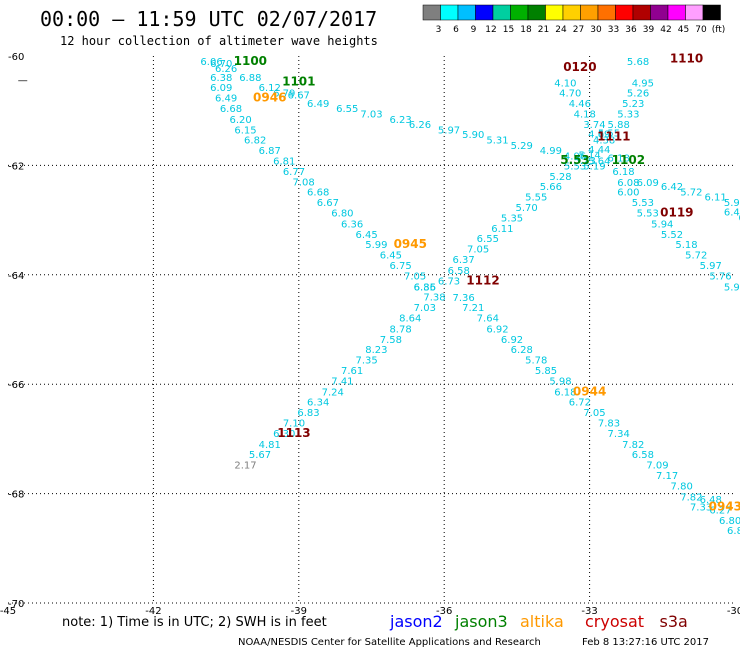 Image resolution: width=740 pixels, height=650 pixels. I want to click on swh-value: 5.95, so click(732, 287).